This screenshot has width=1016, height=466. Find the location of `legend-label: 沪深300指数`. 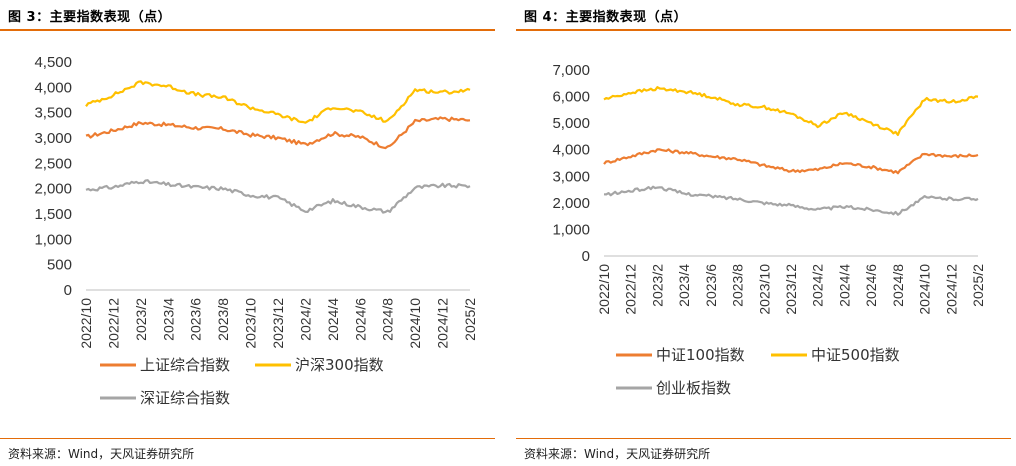

legend-label: 沪深300指数 is located at coordinates (339, 365).